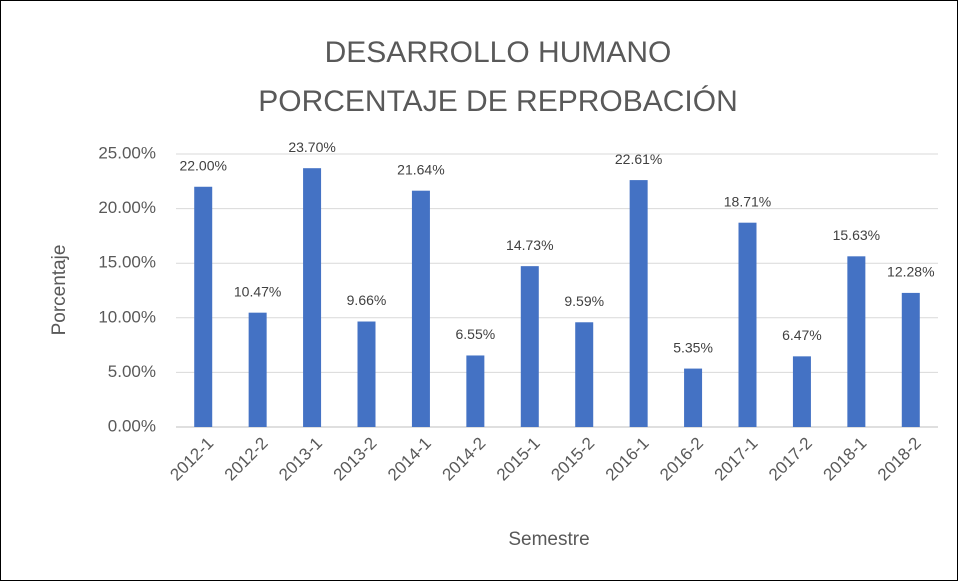  What do you see at coordinates (59, 290) in the screenshot?
I see `y-axis-title: Porcentaje` at bounding box center [59, 290].